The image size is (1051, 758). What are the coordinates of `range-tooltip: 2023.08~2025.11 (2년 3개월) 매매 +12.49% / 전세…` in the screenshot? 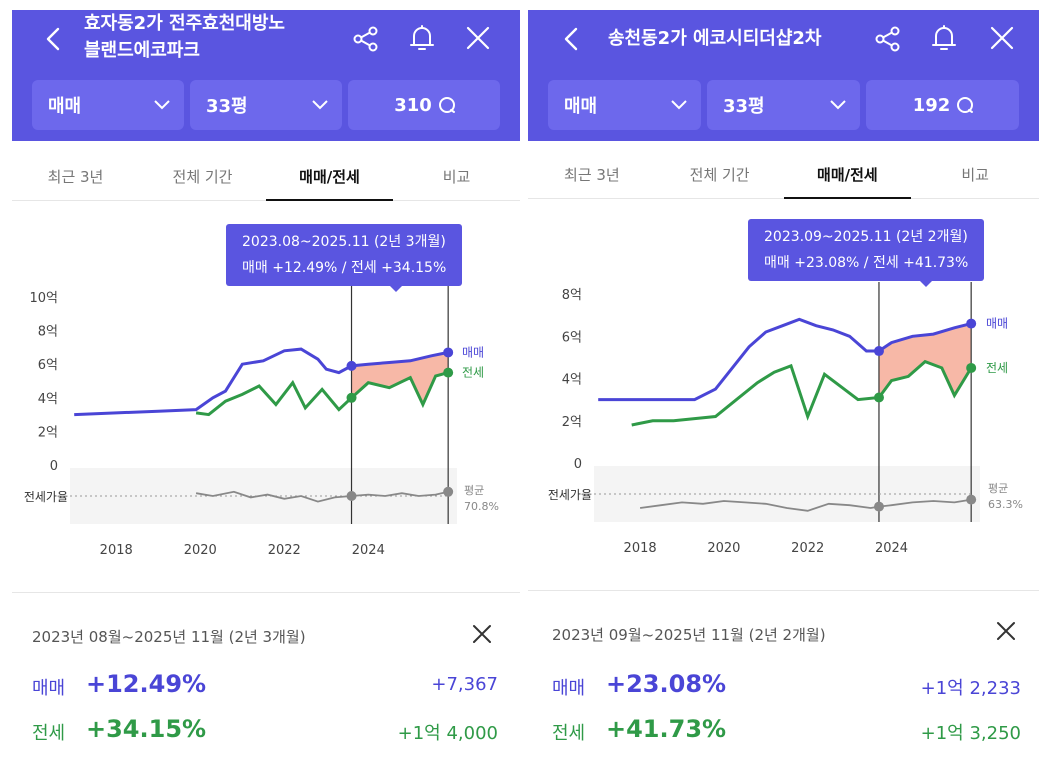 It's located at (344, 258).